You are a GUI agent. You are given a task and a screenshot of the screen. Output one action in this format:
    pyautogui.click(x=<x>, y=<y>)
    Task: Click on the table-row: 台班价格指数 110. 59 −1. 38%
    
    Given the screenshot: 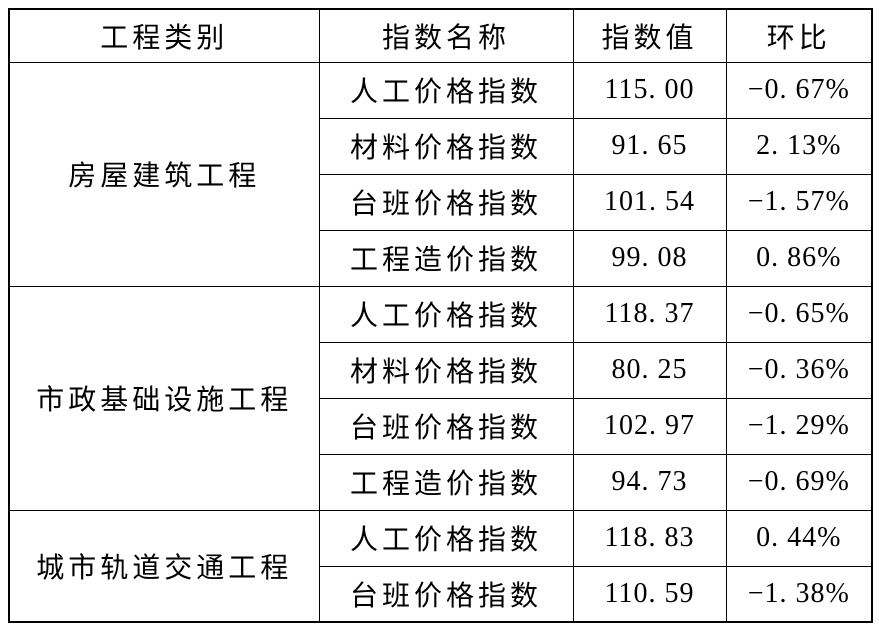 What is the action you would take?
    pyautogui.click(x=441, y=594)
    